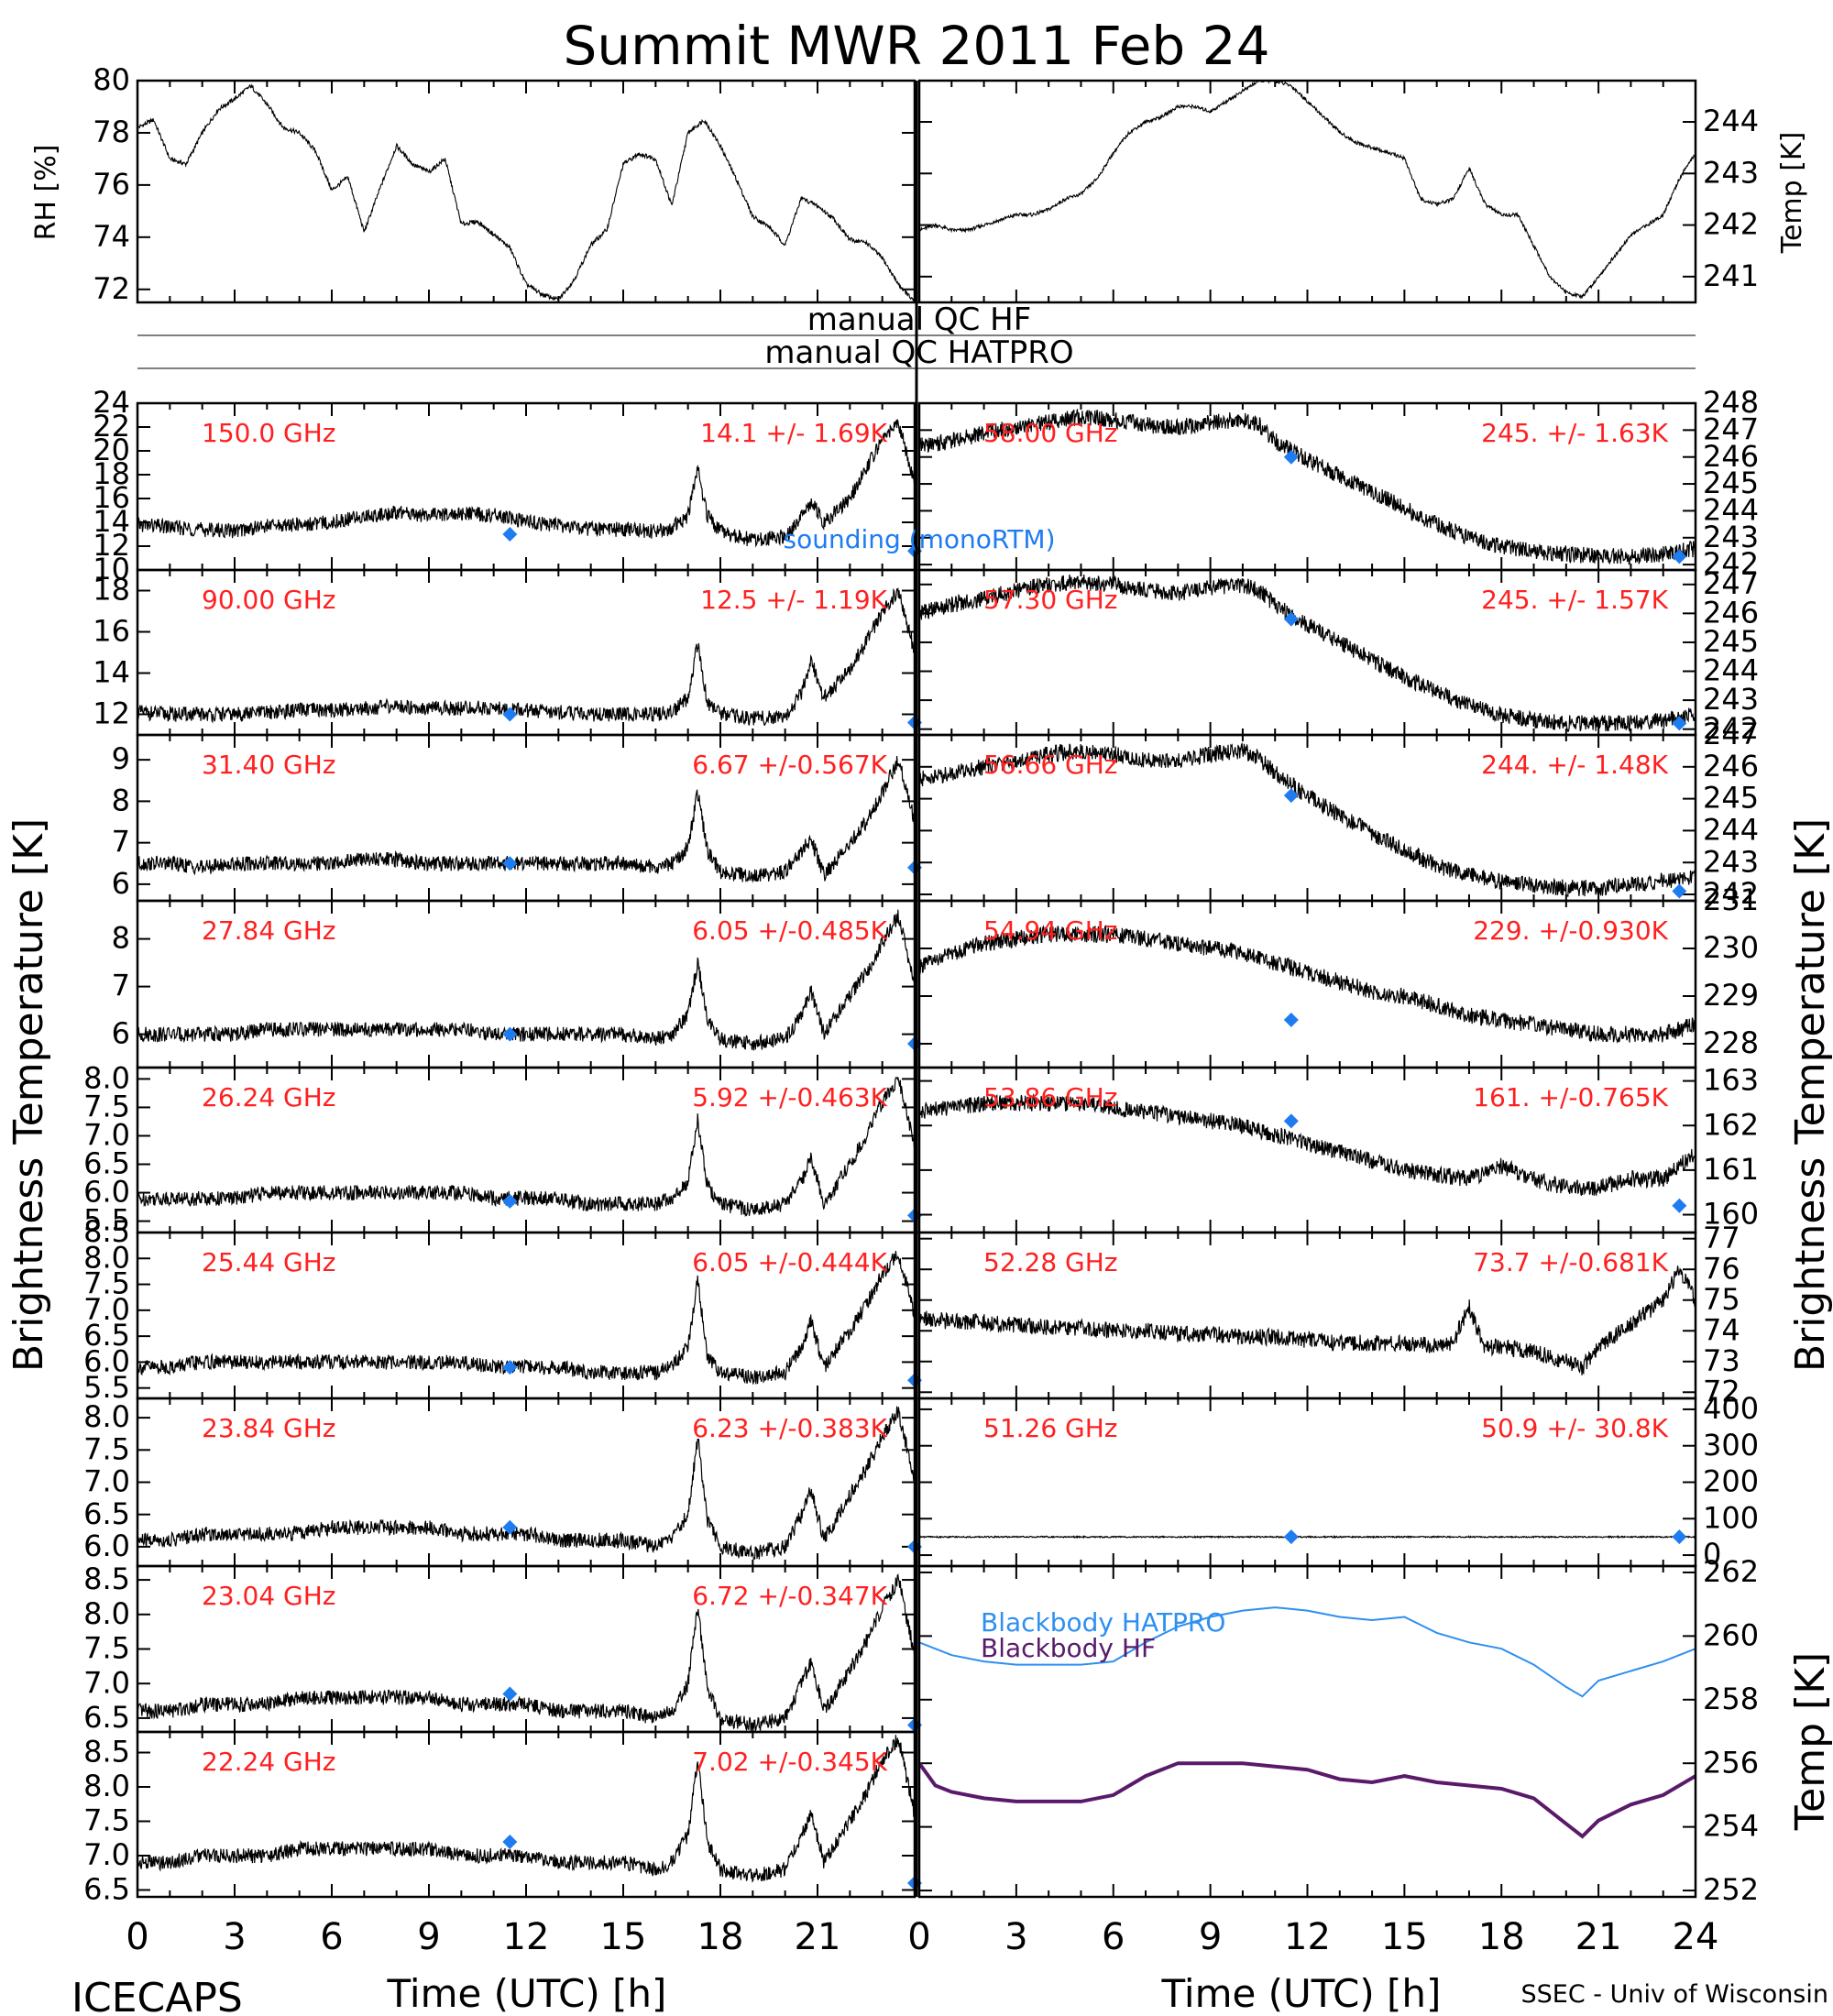 The image size is (1833, 2016). Describe the element at coordinates (137, 1937) in the screenshot. I see `x-tick-label: 0` at that location.